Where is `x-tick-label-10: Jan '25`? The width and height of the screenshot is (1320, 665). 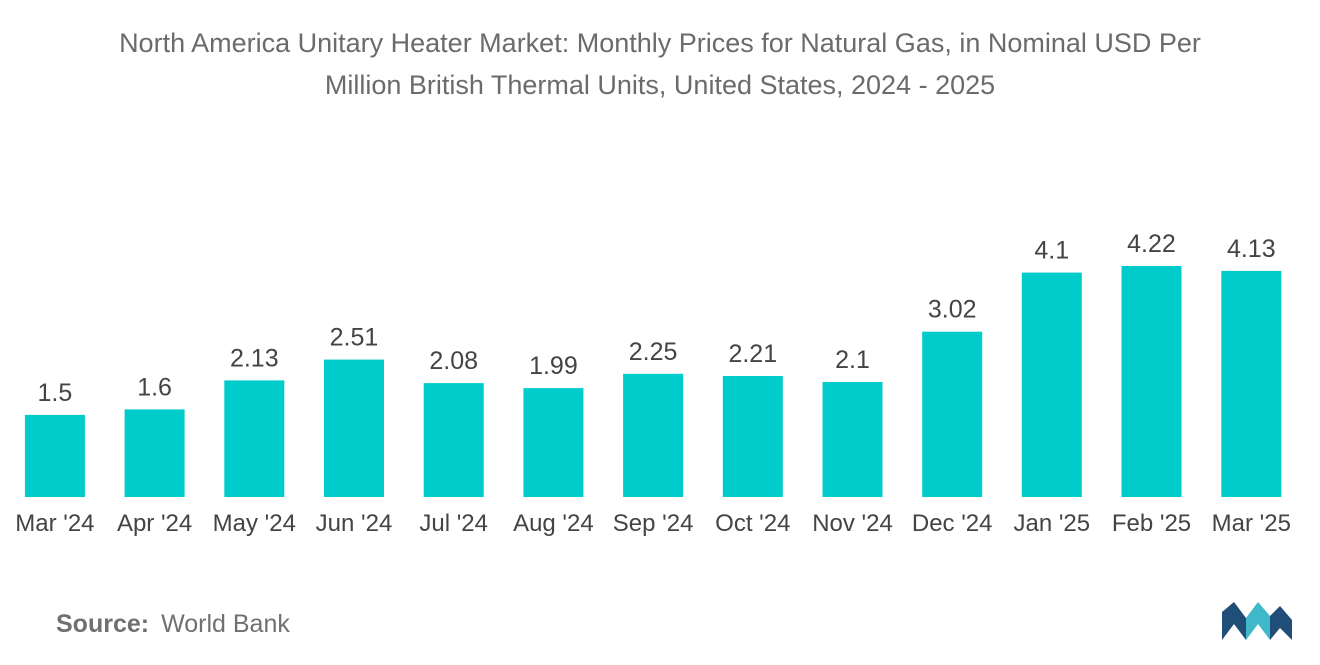
x-tick-label-10: Jan '25 is located at coordinates (1051, 523).